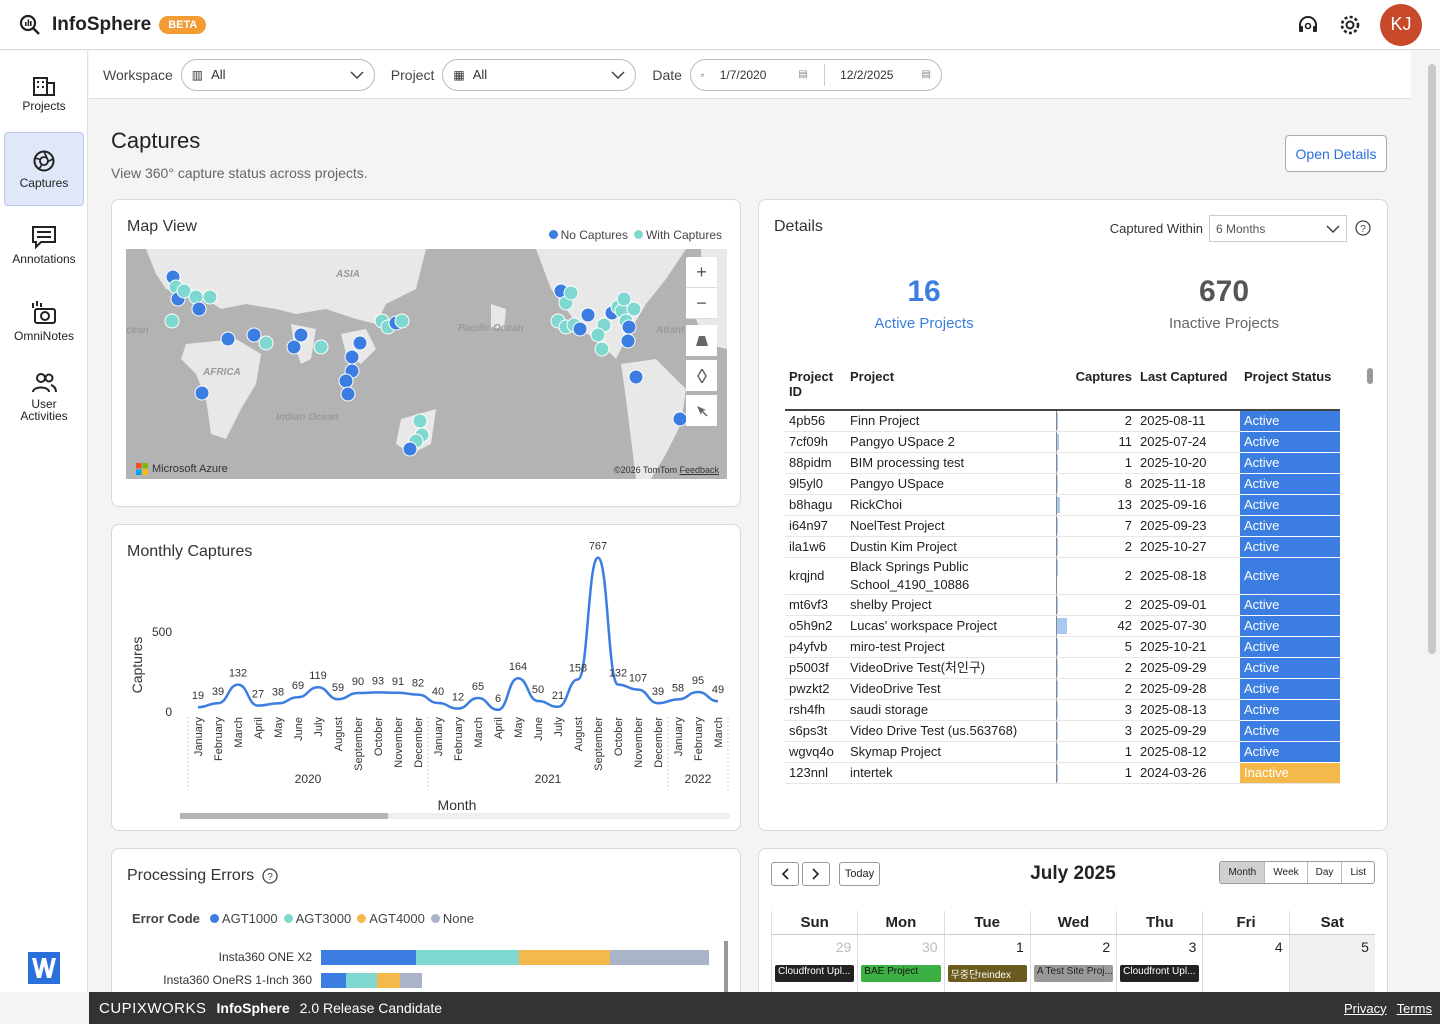 The width and height of the screenshot is (1440, 1024). Describe the element at coordinates (1308, 25) in the screenshot. I see `headset-icon` at that location.